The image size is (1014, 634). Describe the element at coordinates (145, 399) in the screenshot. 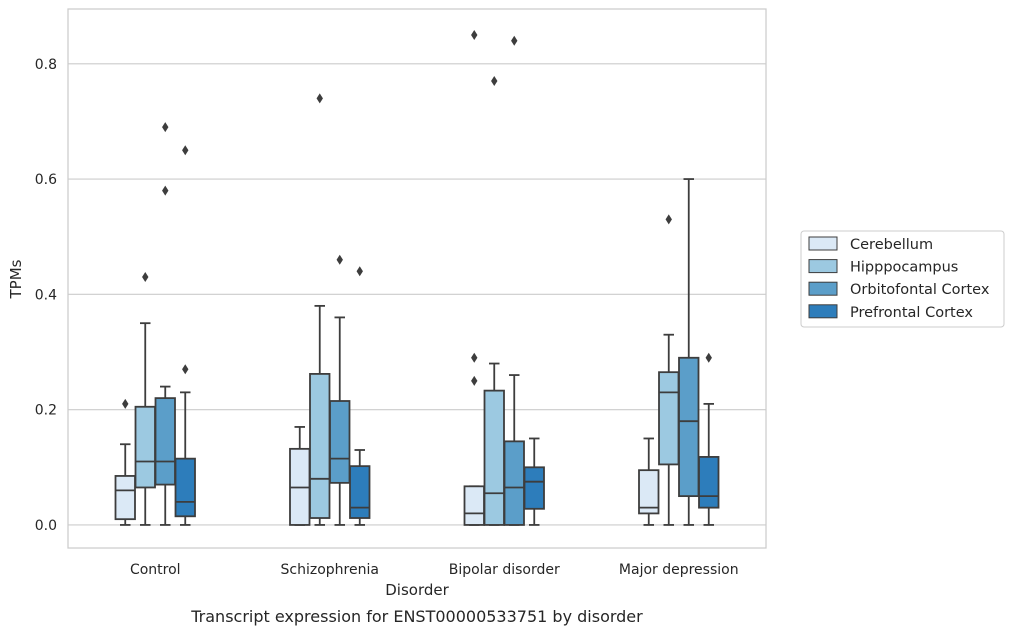

I see `box-hipppocampus` at that location.